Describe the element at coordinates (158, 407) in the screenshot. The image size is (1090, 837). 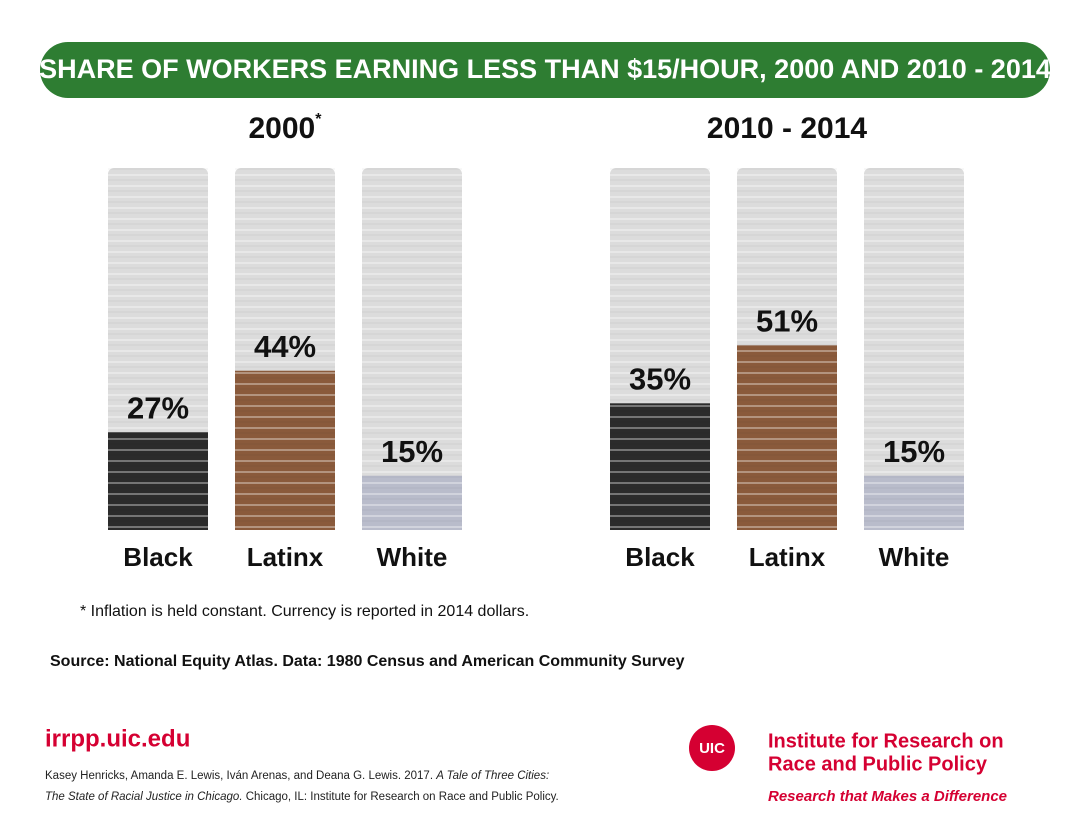
I see `value-label: 27%` at that location.